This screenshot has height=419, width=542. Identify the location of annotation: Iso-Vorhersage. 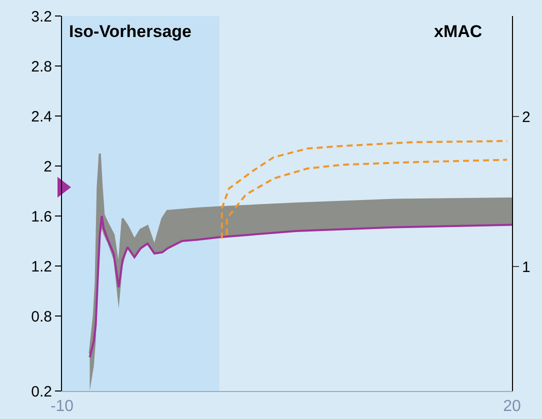
(130, 31).